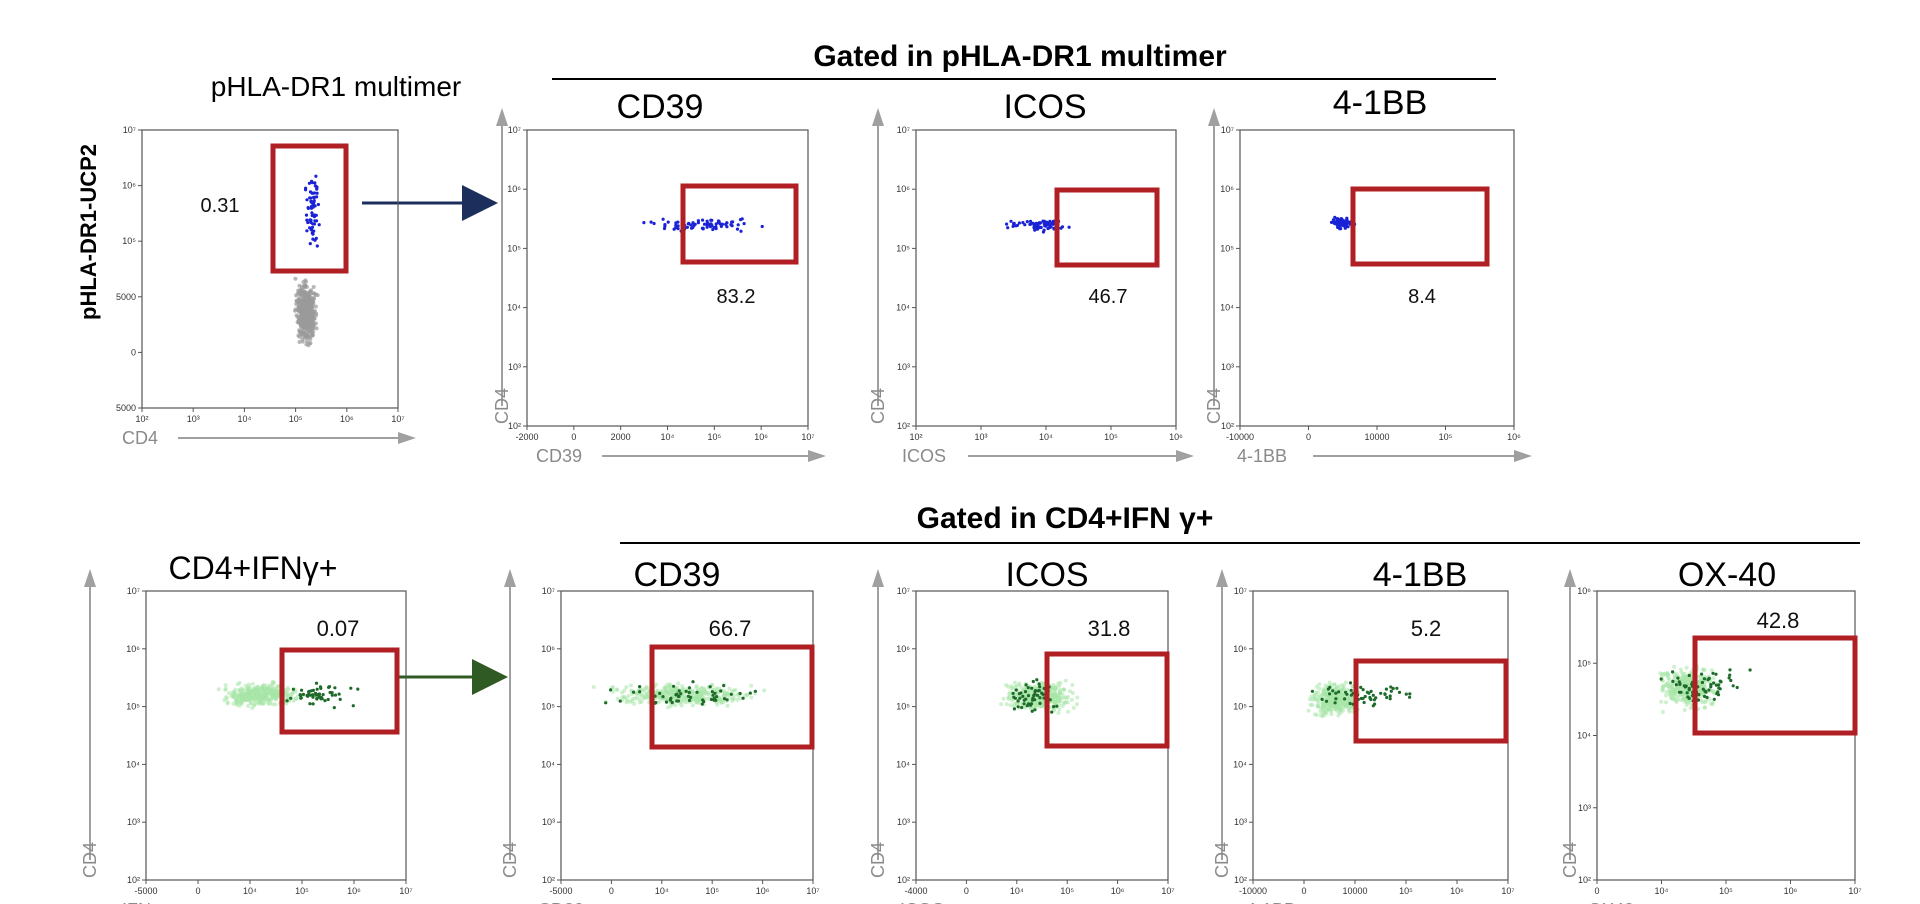  I want to click on y-tick-label: 10³, so click(1240, 822).